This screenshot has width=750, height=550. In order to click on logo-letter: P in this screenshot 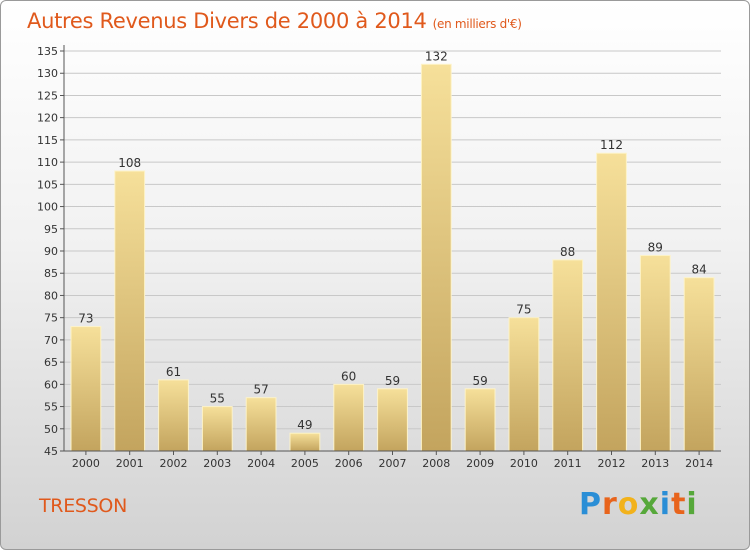, I will do `click(590, 504)`.